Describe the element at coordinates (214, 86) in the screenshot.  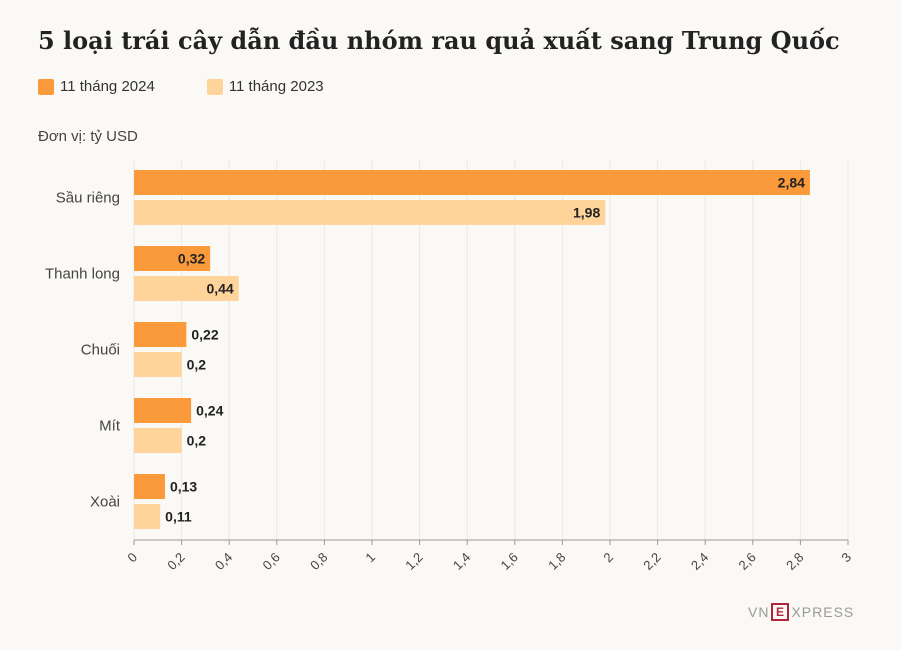
I see `legend-swatch-2023` at that location.